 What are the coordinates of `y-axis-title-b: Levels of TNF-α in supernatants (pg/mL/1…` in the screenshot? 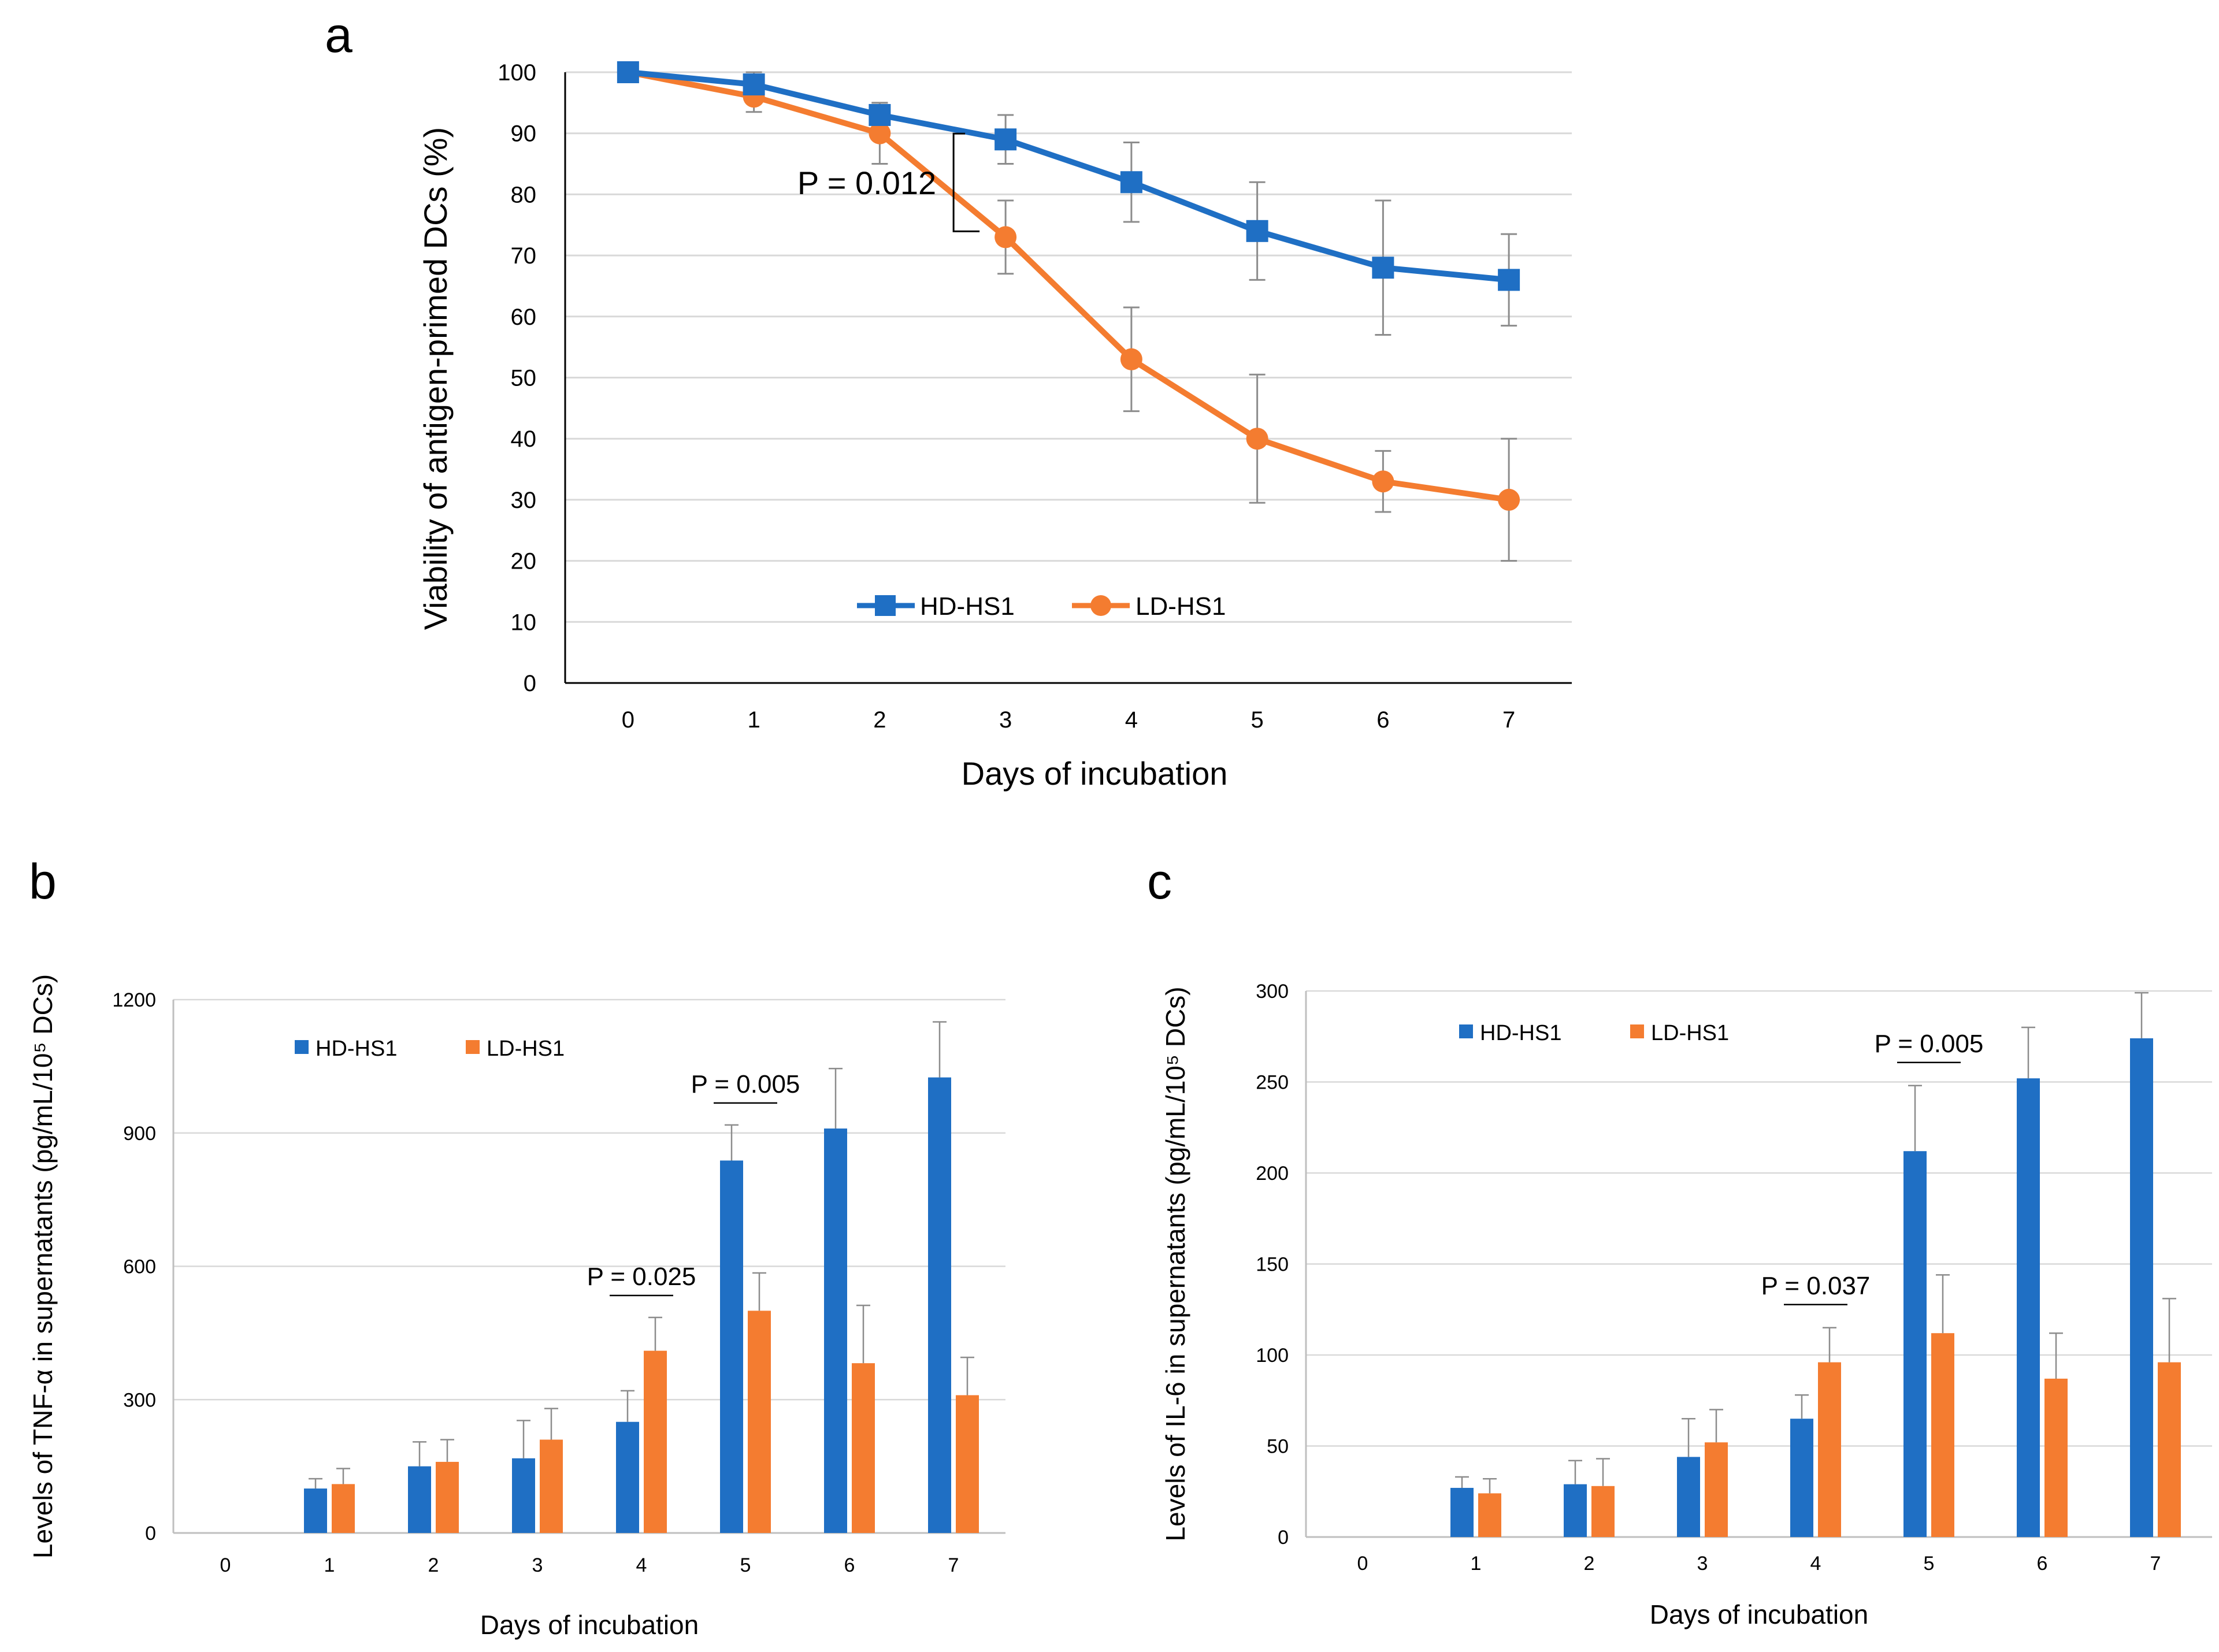 It's located at (43, 1266).